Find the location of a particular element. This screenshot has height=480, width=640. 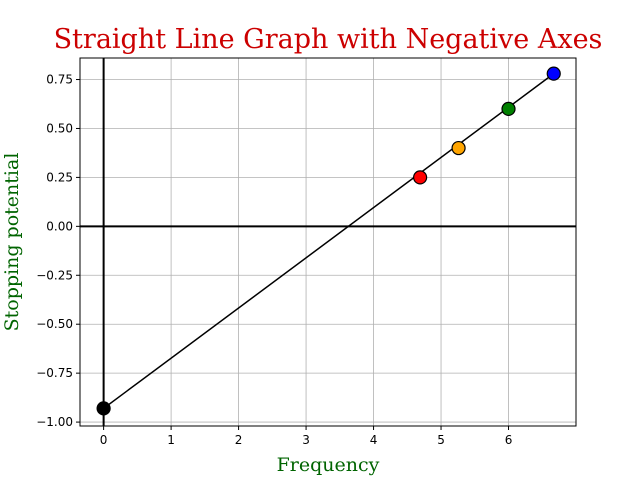

x-tick-label: 6 is located at coordinates (509, 440).